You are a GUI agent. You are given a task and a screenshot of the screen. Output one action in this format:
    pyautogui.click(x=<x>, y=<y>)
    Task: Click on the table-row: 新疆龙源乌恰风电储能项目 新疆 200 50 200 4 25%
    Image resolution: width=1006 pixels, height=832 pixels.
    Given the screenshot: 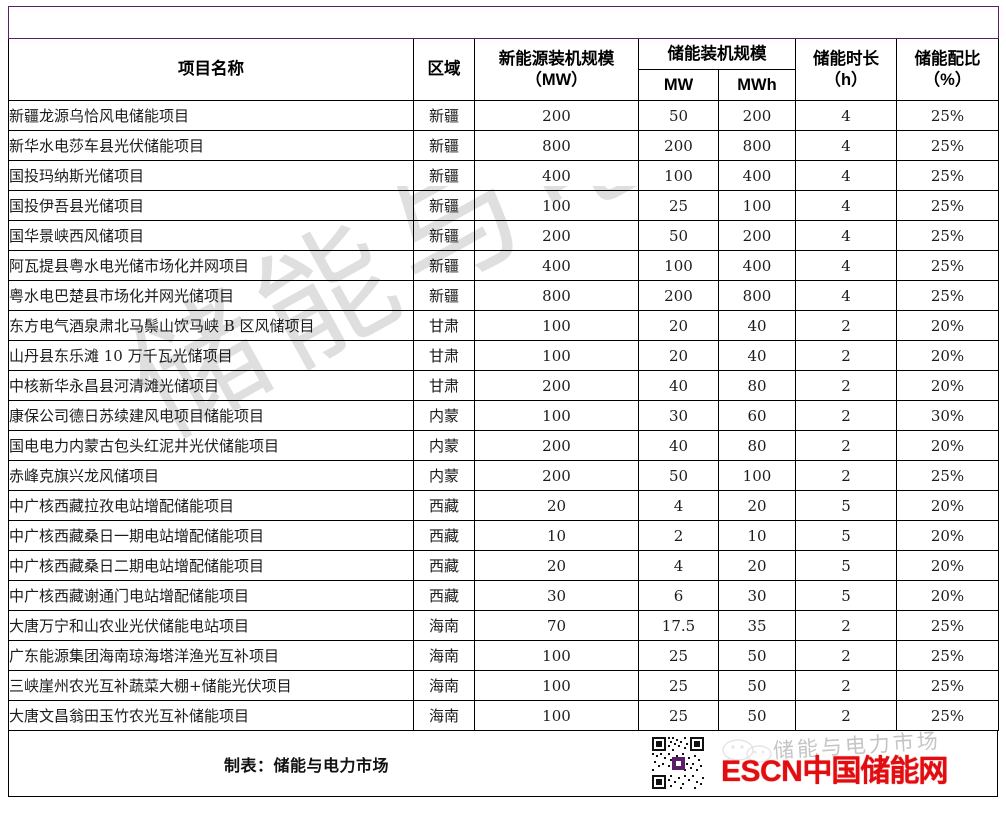 What is the action you would take?
    pyautogui.click(x=503, y=115)
    